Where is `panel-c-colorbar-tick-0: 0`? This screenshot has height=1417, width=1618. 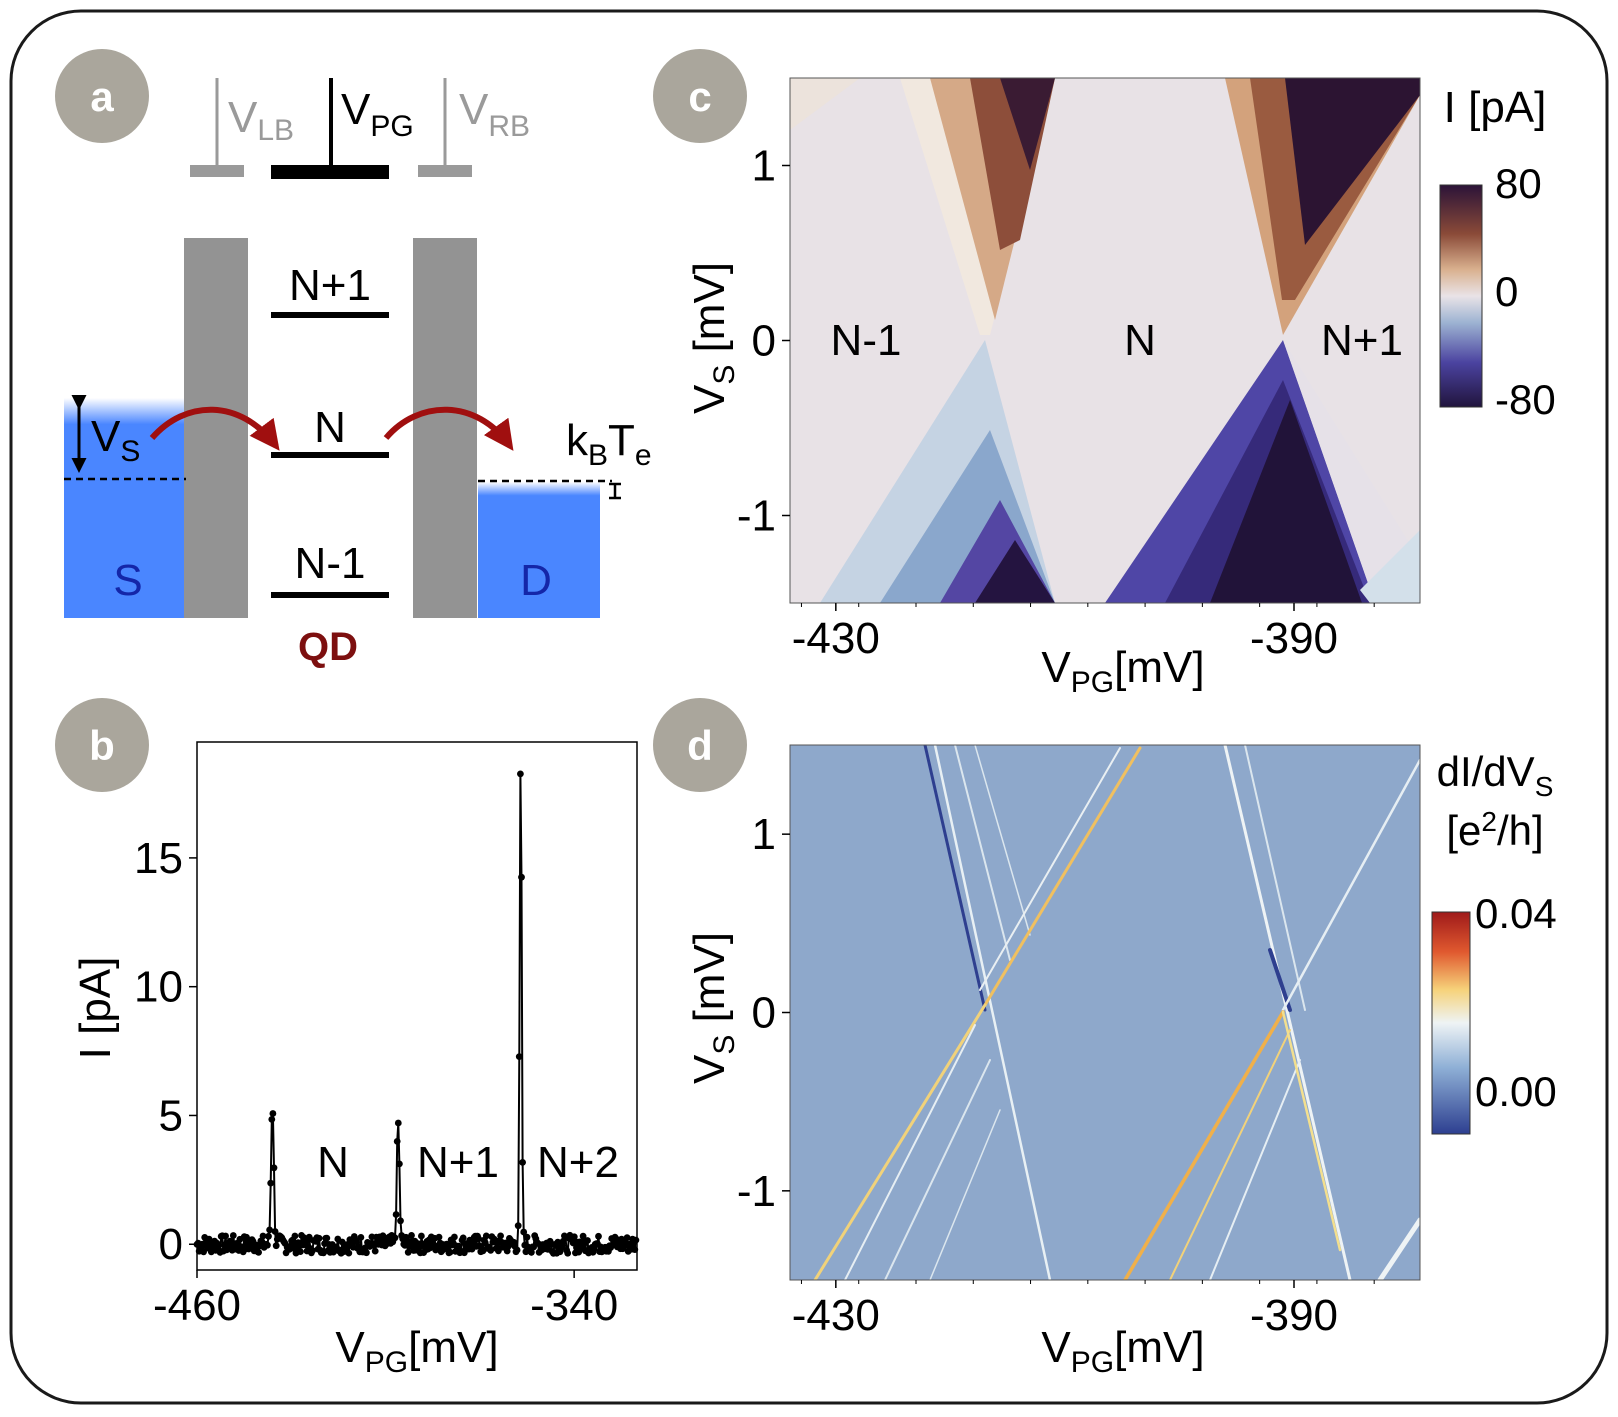
panel-c-colorbar-tick-0: 0 is located at coordinates (1506, 291).